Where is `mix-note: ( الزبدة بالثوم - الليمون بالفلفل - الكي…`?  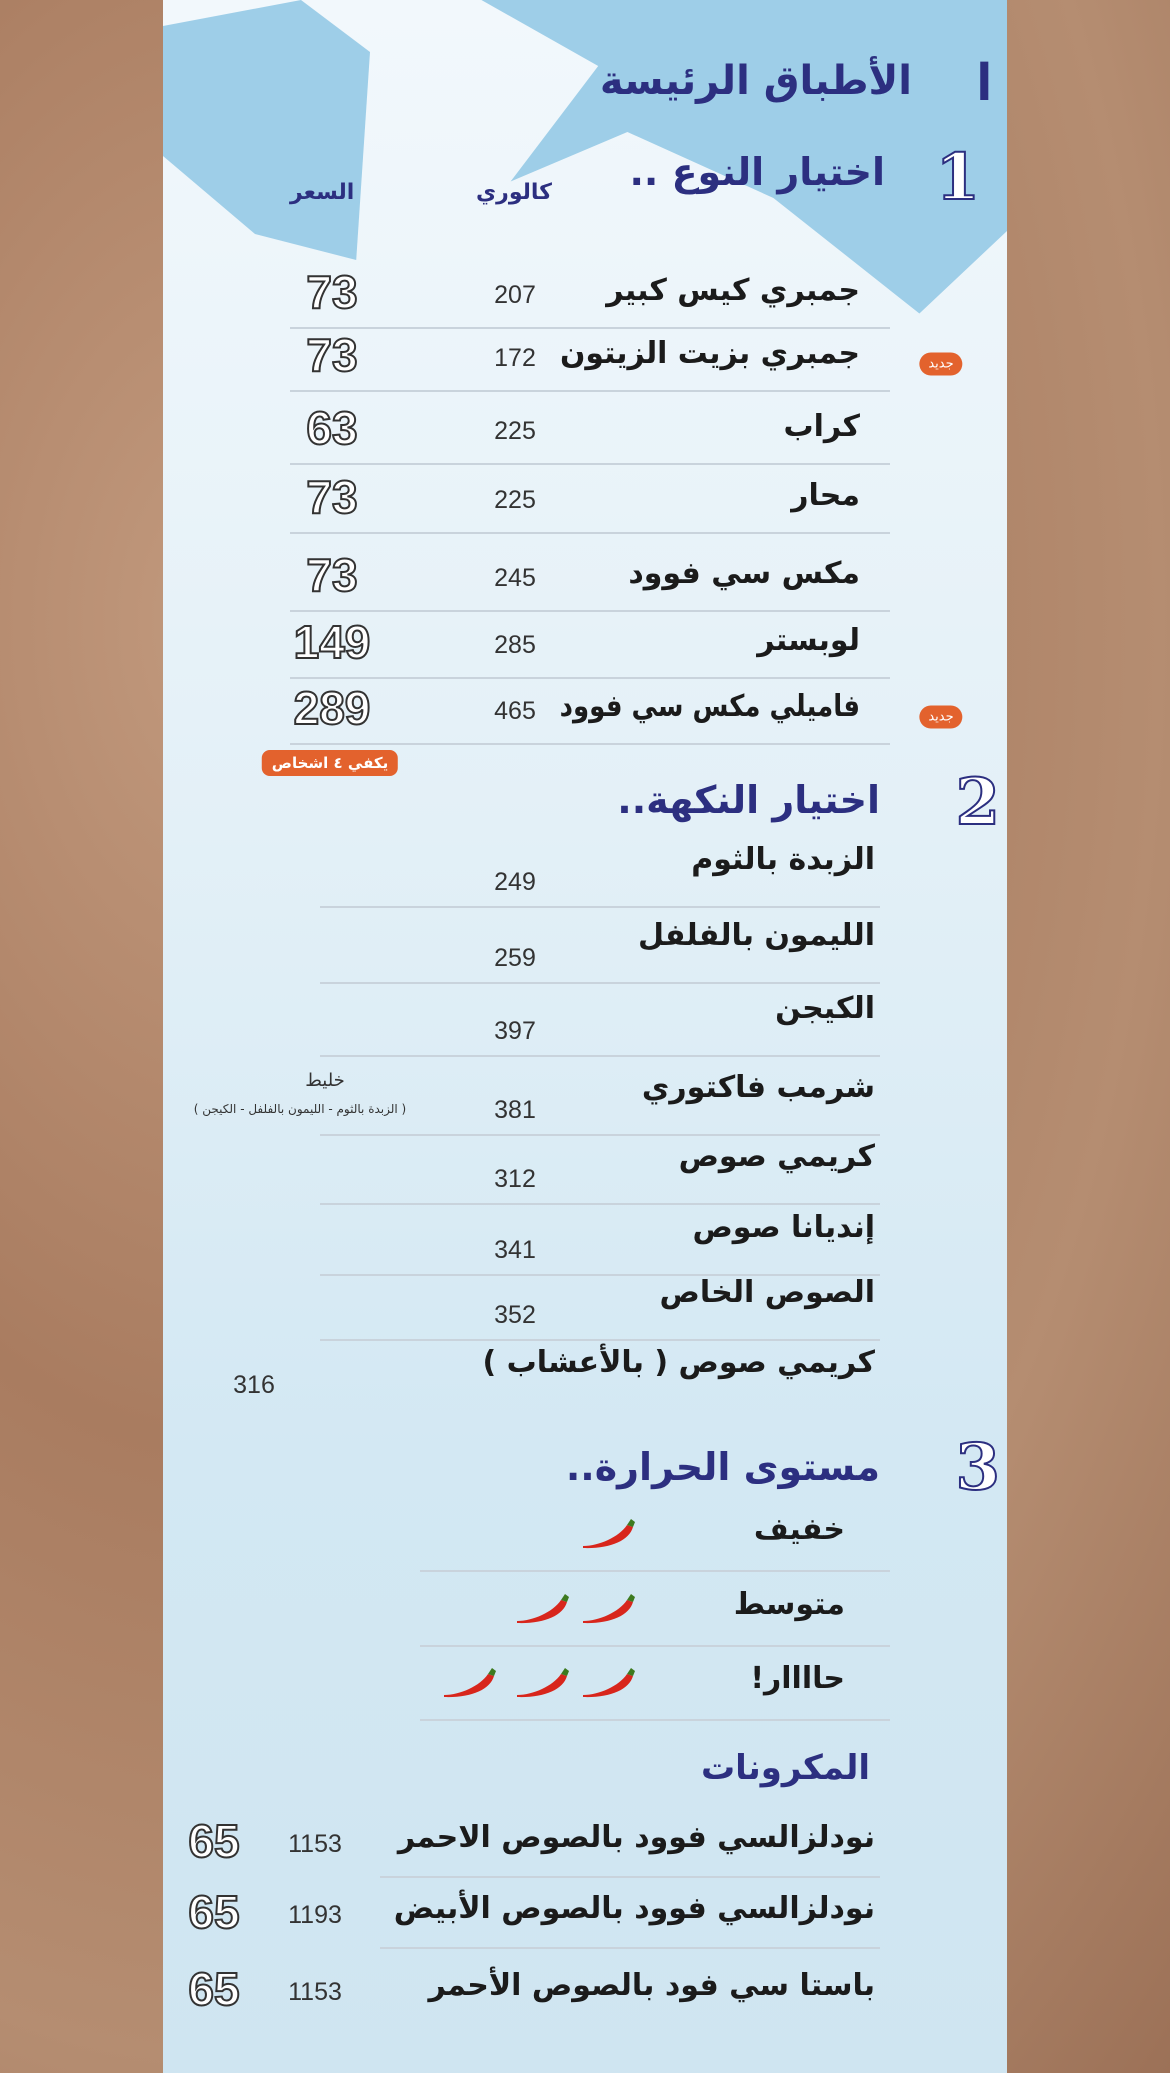 mix-note: ( الزبدة بالثوم - الليمون بالفلفل - الكي… is located at coordinates (300, 1109).